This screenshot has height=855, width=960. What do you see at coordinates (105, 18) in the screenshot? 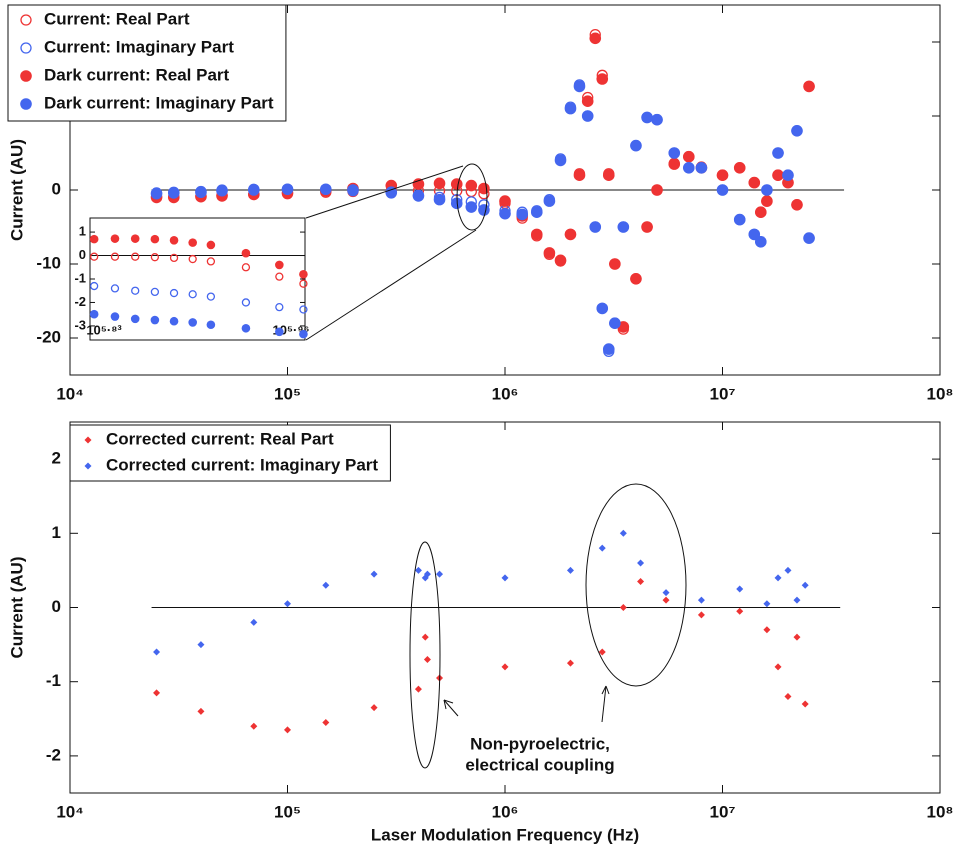
I see `legend-item: Current: Real Part` at bounding box center [105, 18].